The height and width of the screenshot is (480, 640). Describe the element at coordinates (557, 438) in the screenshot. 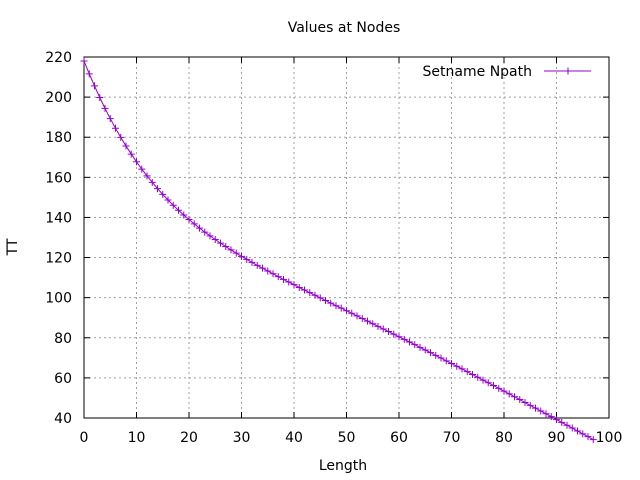

I see `x-tick-label: 90` at that location.